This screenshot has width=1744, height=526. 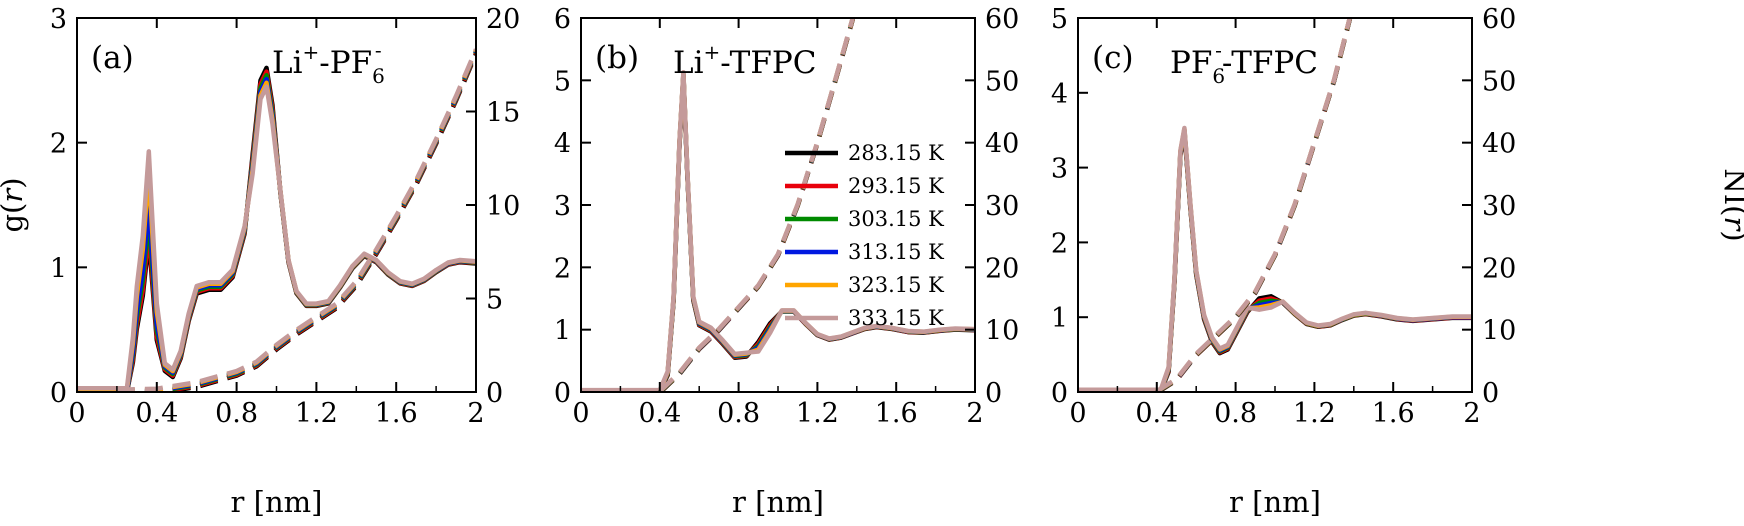 I want to click on ni-line-28315K, so click(x=297, y=222).